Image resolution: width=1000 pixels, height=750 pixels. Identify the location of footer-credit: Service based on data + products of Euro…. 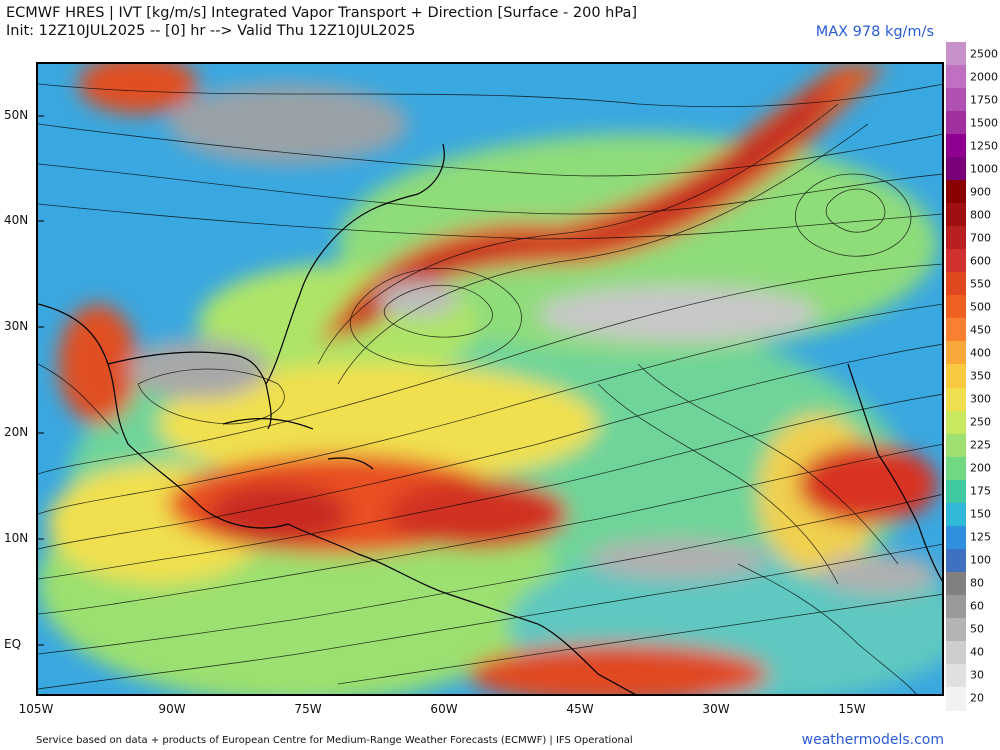
(334, 740).